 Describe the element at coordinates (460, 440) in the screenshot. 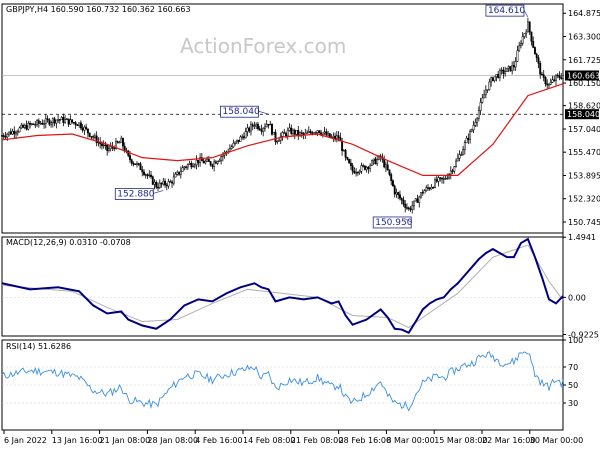

I see `x-tick-label: 15 Mar 08:00` at that location.